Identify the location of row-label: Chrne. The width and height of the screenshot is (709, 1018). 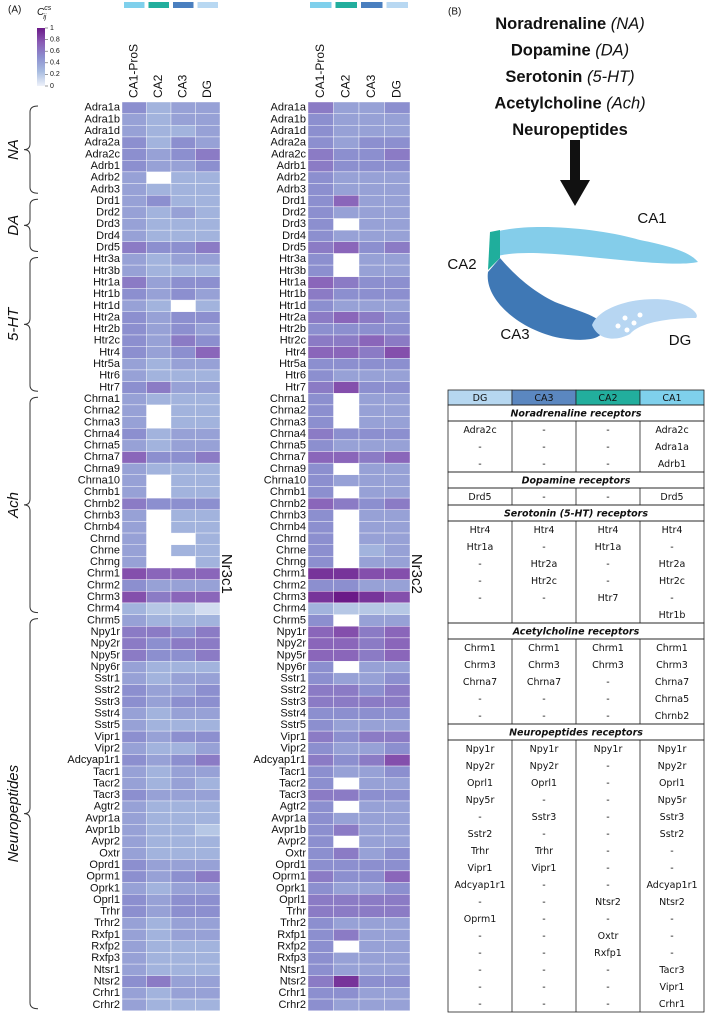
(291, 550).